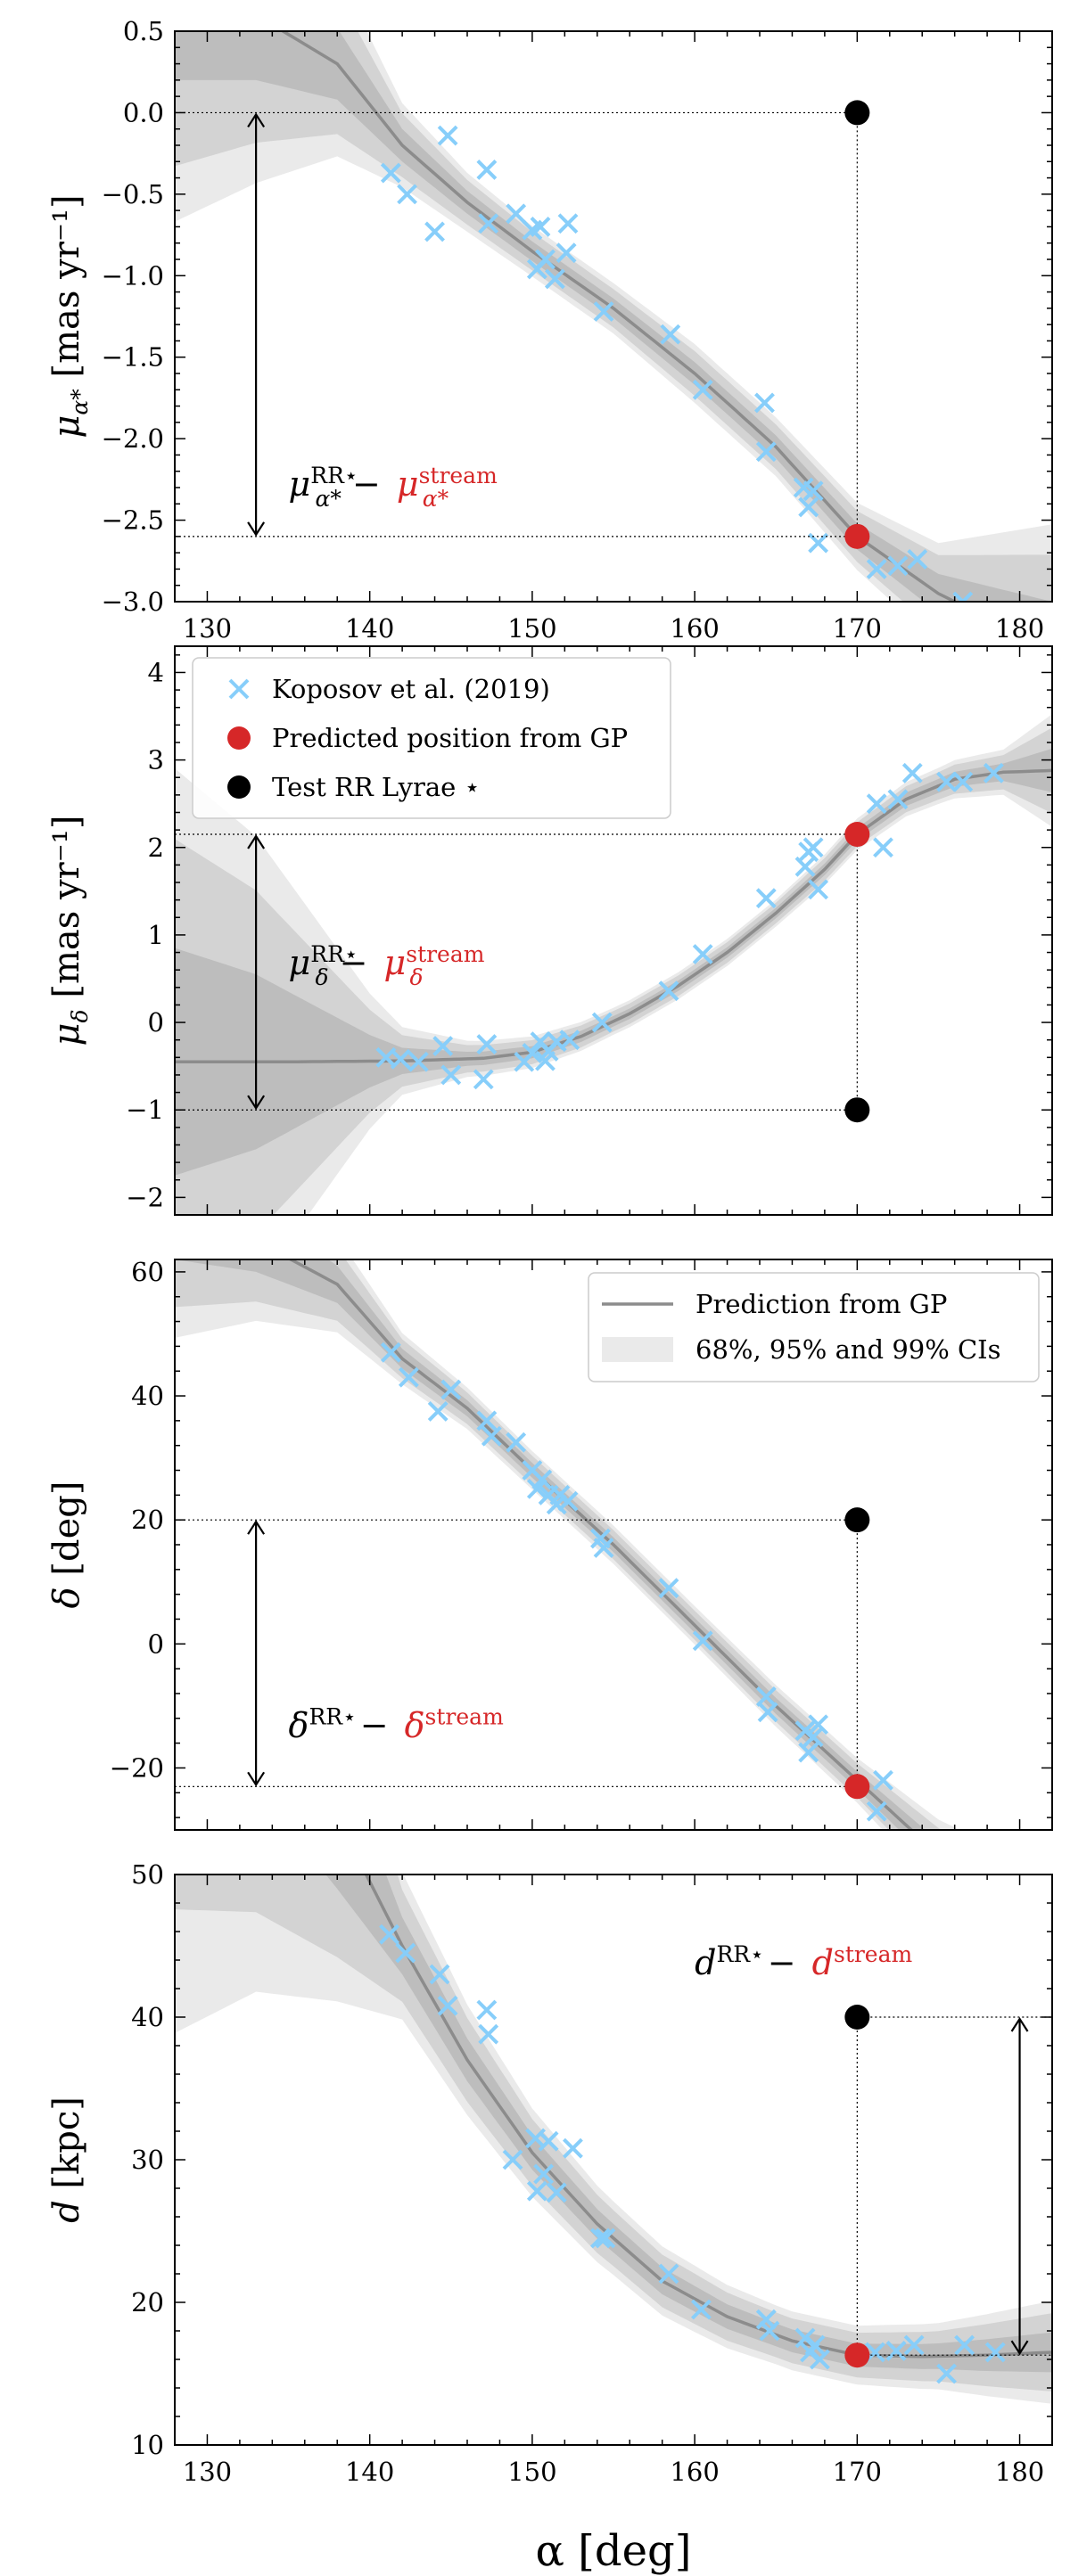 Image resolution: width=1070 pixels, height=2576 pixels. I want to click on gp-mean-line-distance, so click(708, 2117).